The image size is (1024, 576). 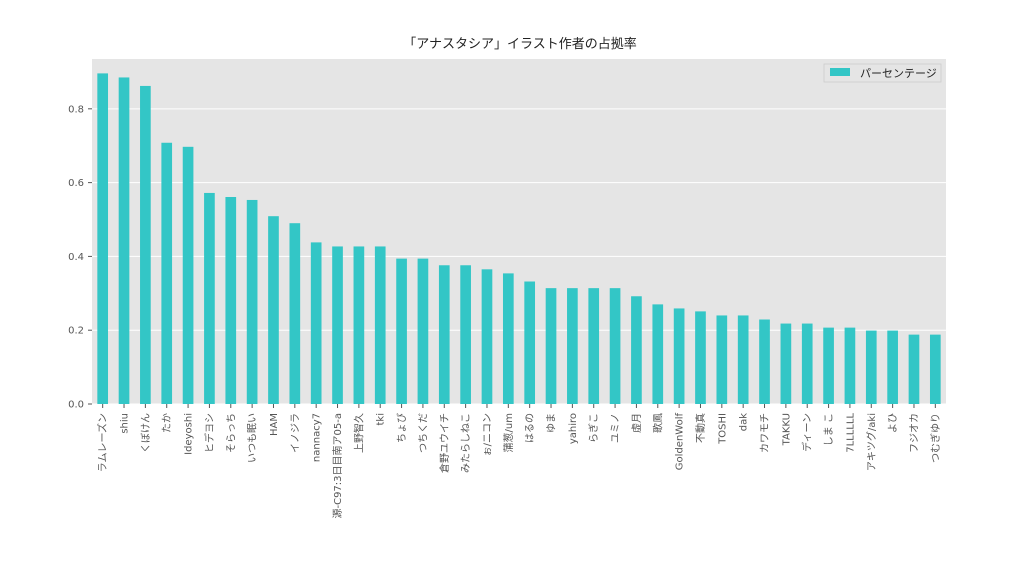 I want to click on legend-label: パーセンテージ, so click(x=898, y=73).